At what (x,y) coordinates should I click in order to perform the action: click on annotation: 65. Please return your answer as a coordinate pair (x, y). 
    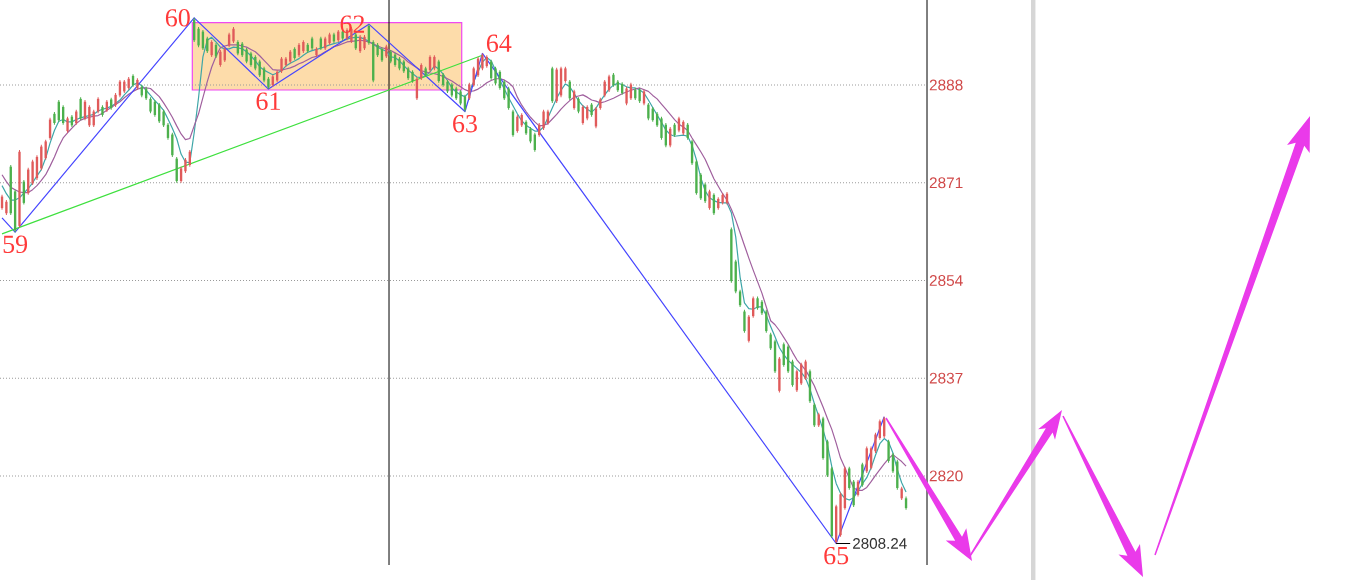
    Looking at the image, I should click on (836, 555).